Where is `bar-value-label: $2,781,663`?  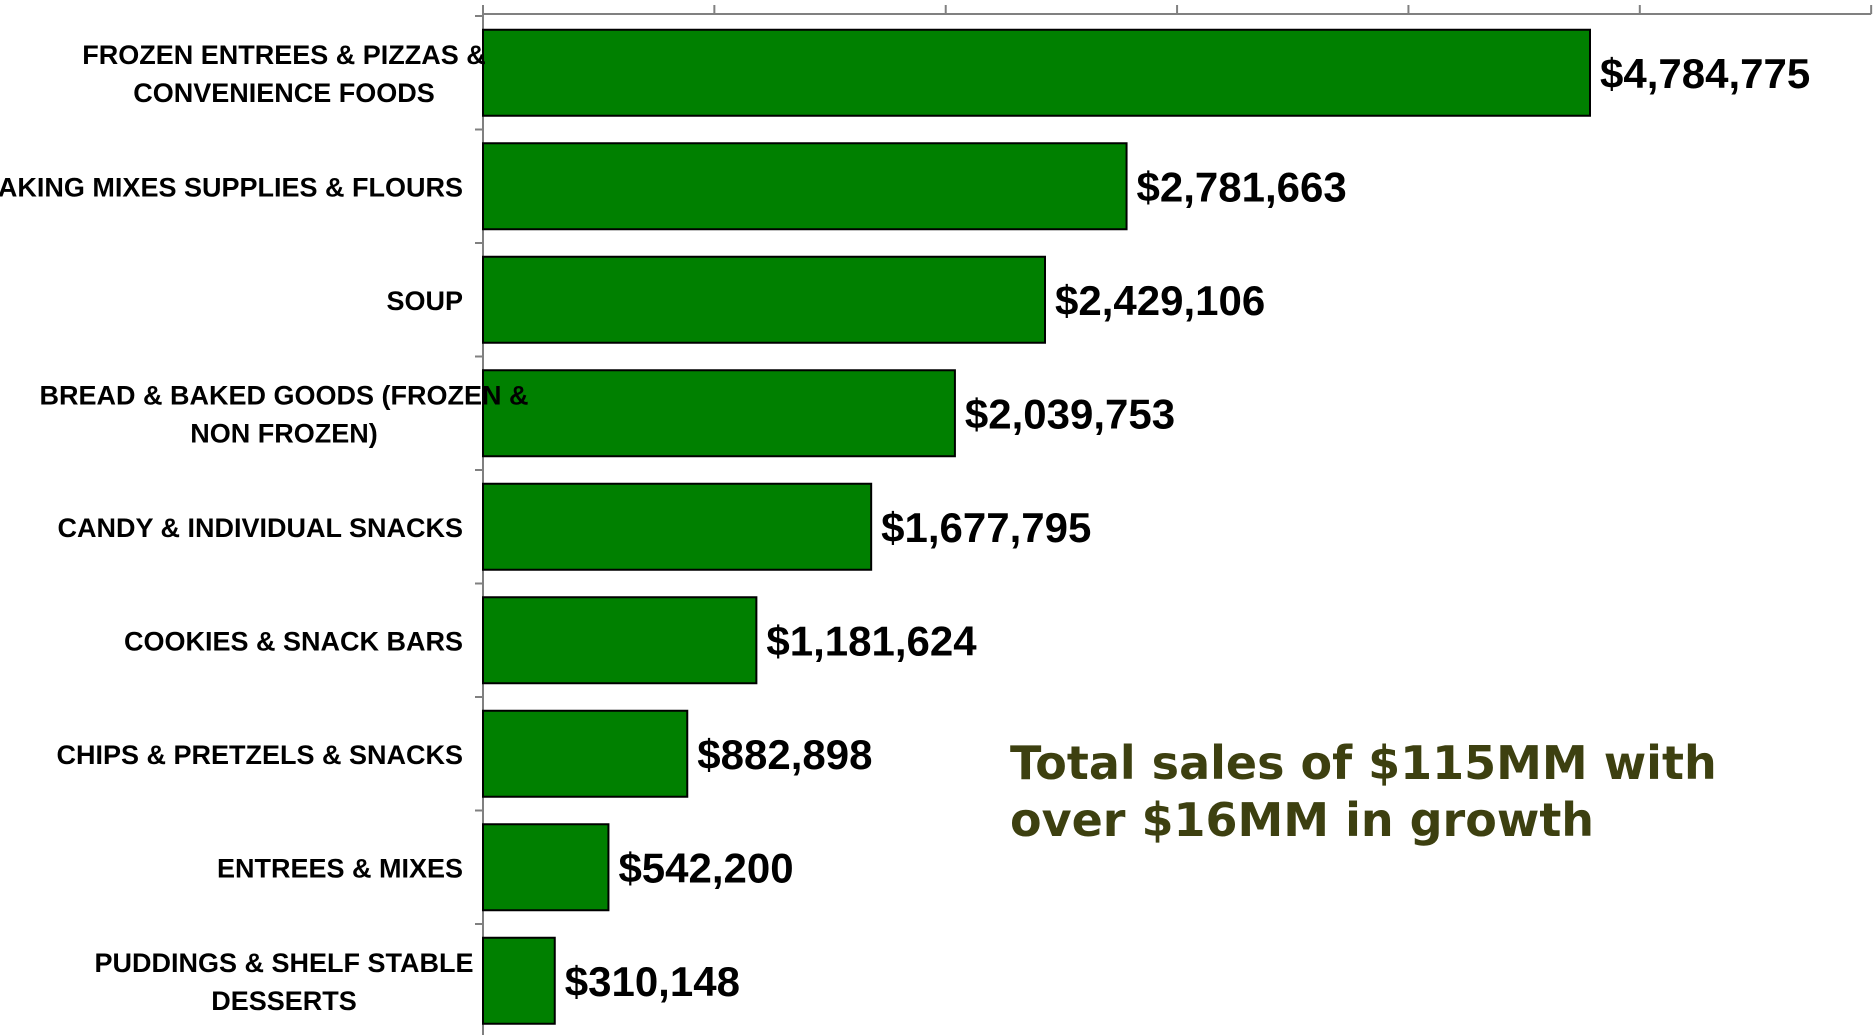 bar-value-label: $2,781,663 is located at coordinates (1242, 186).